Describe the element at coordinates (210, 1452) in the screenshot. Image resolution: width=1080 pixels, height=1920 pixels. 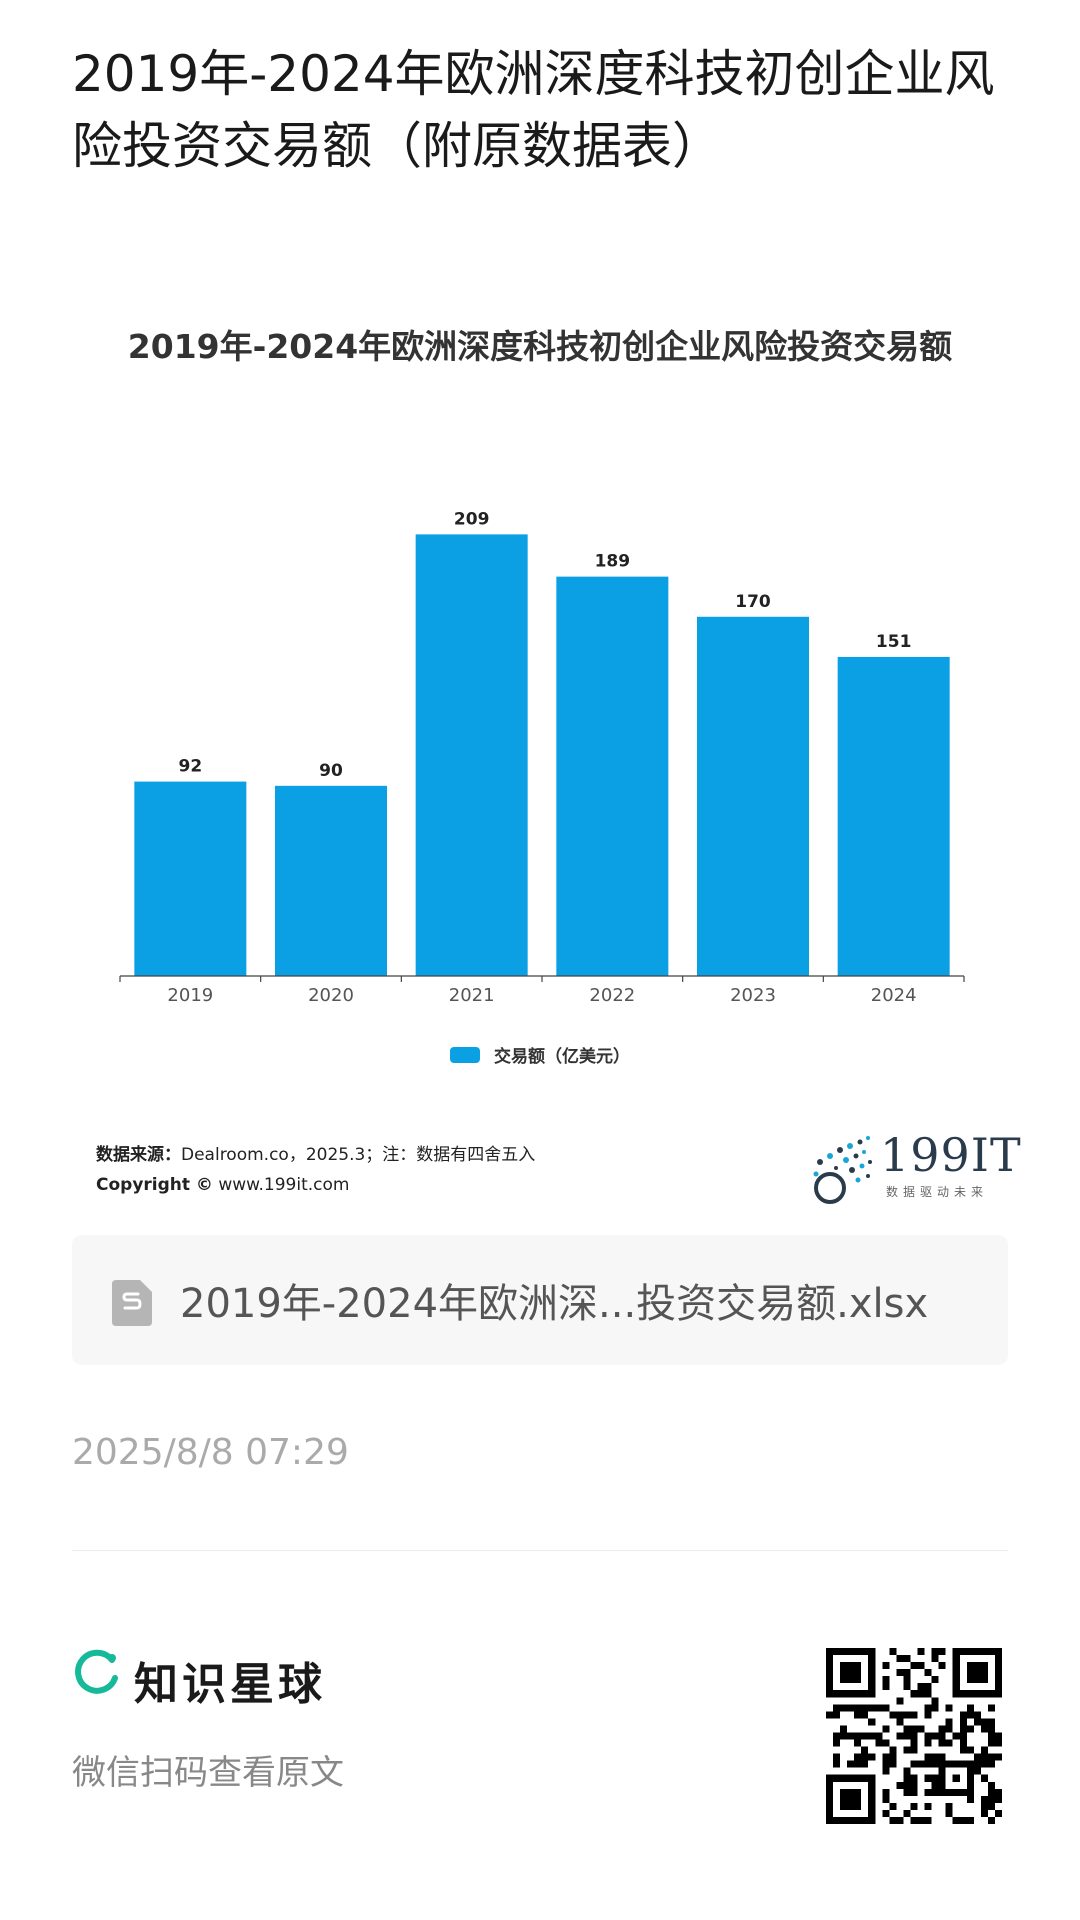
I see `publish-timestamp: 2025/8/8 07:29` at that location.